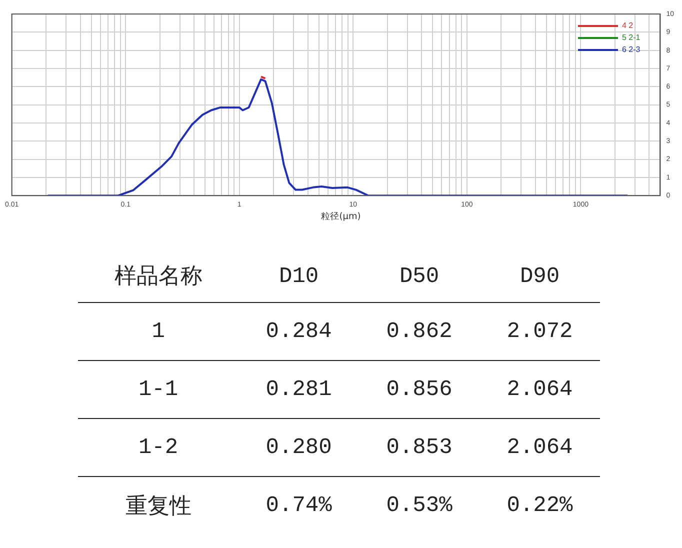  Describe the element at coordinates (341, 217) in the screenshot. I see `x-axis-title: 粒径(μm)` at that location.